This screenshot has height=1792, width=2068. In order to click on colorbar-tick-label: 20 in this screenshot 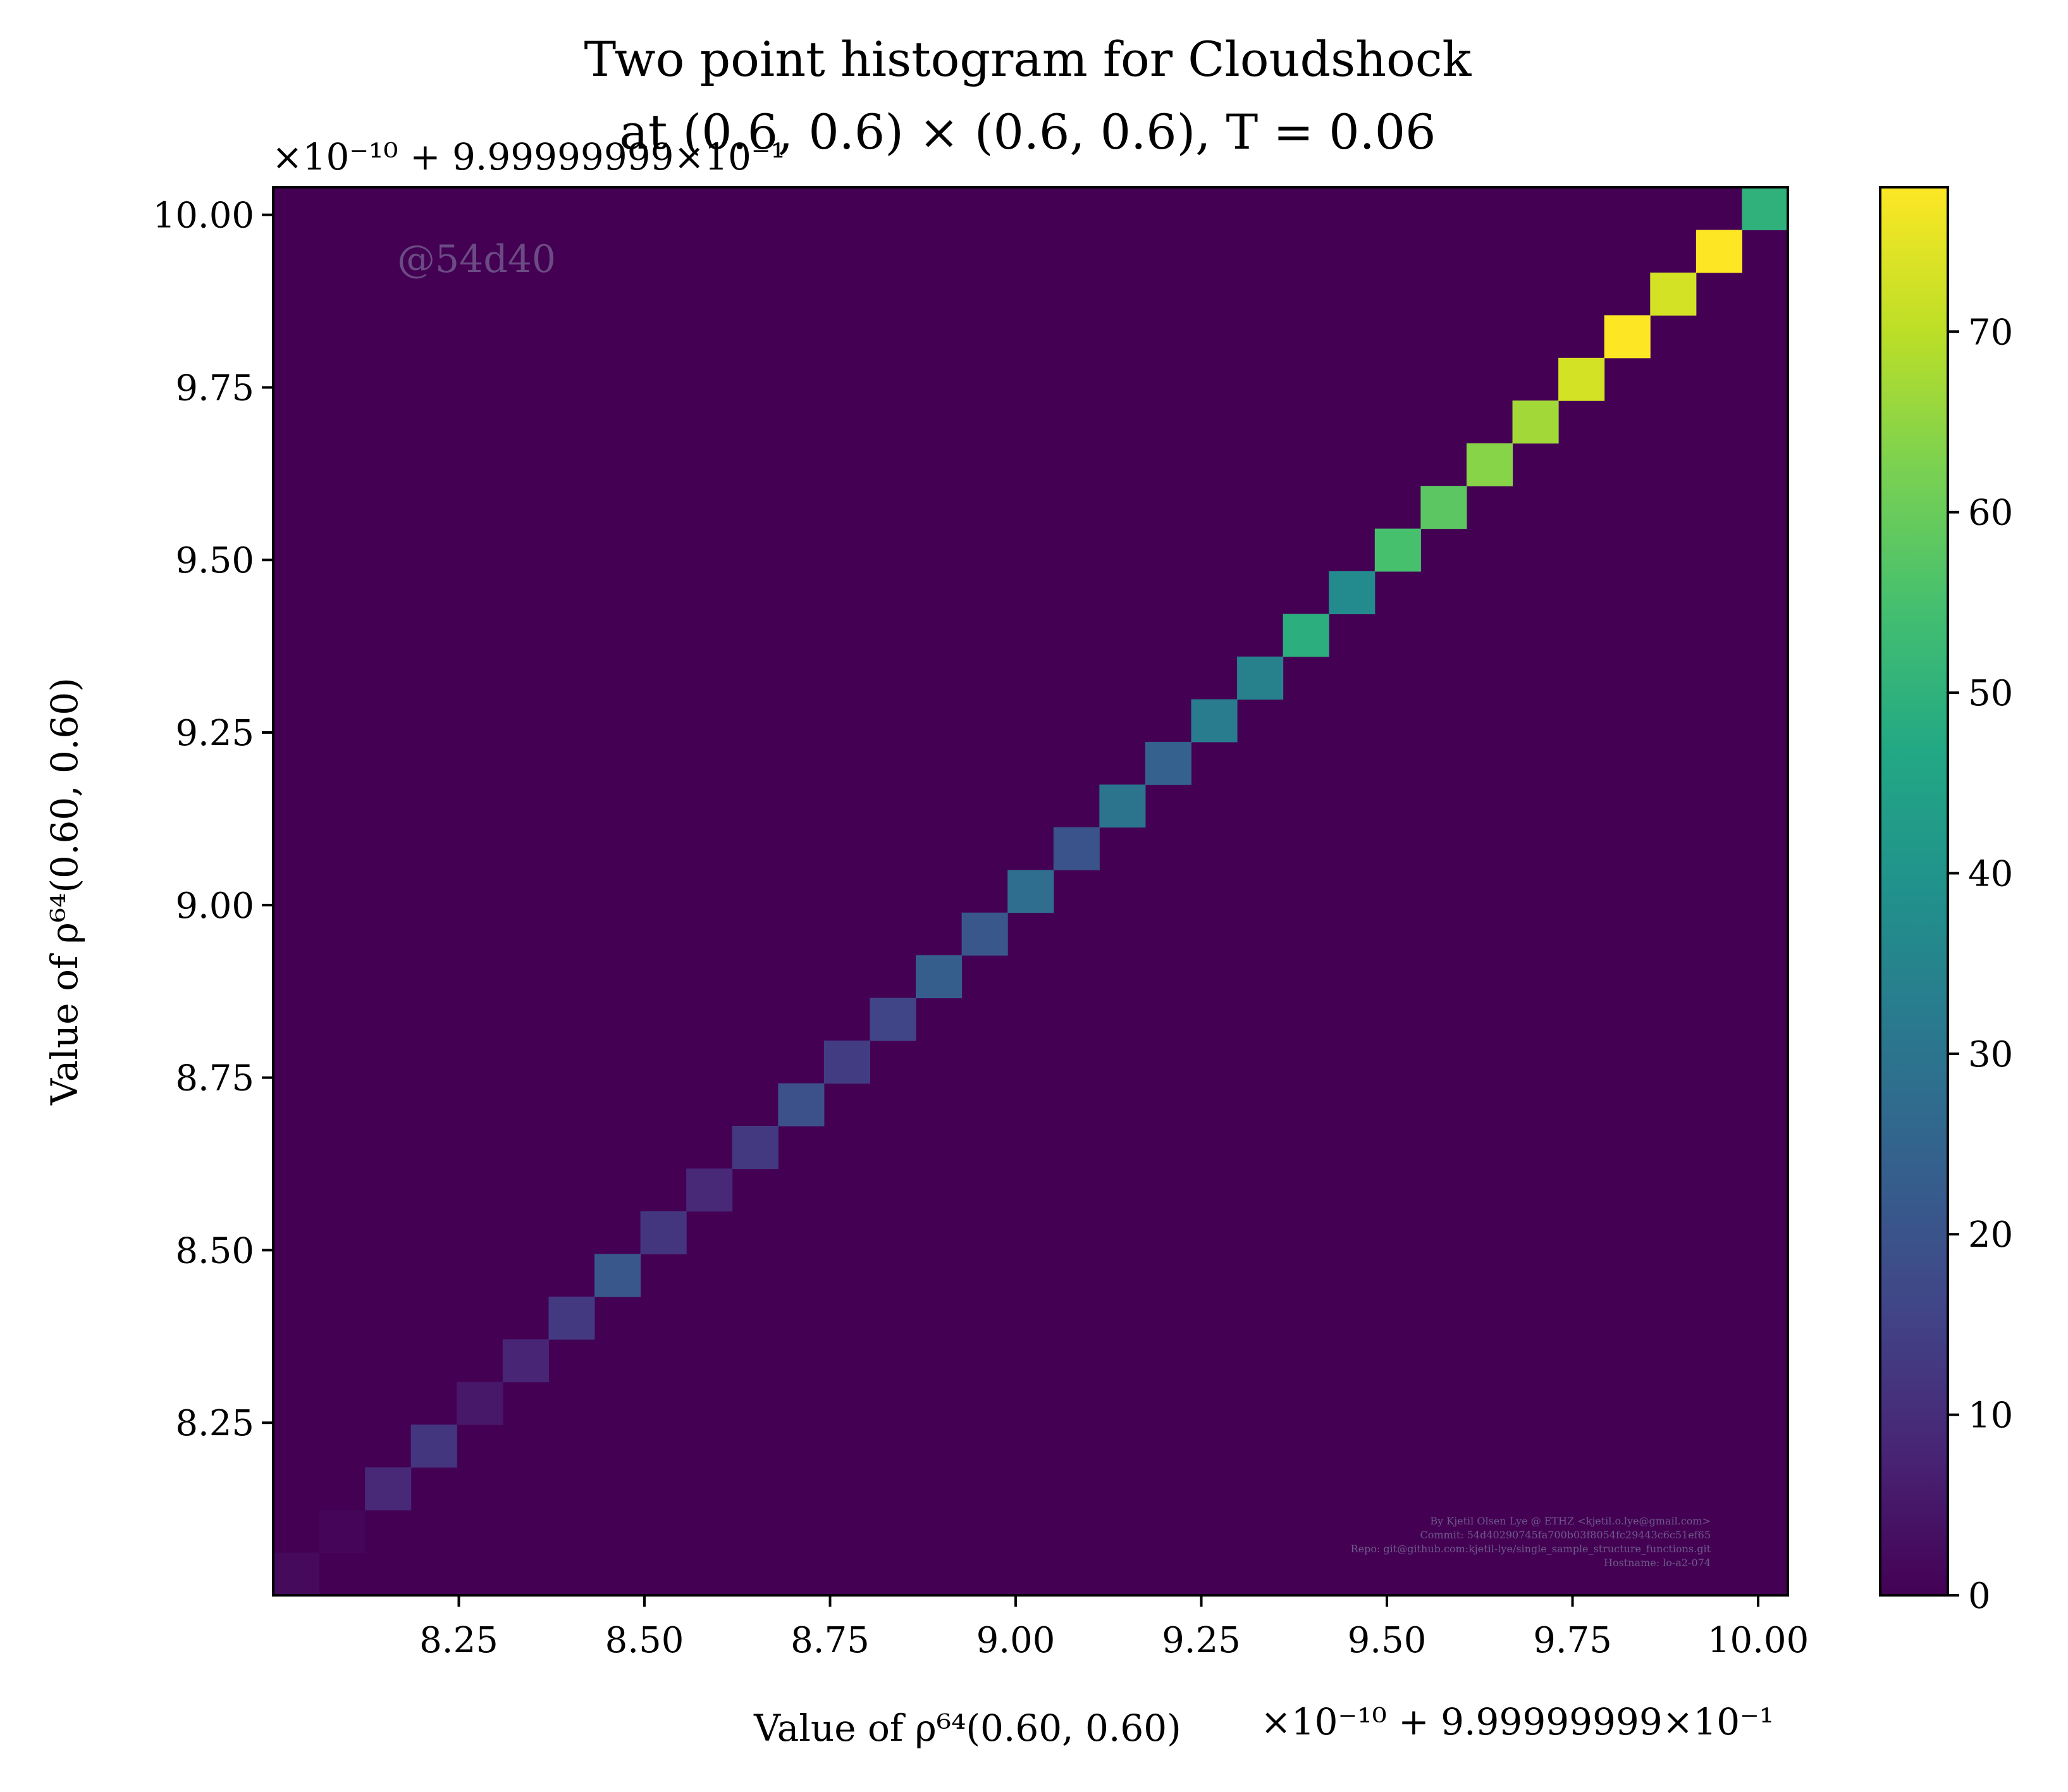, I will do `click(1990, 1235)`.